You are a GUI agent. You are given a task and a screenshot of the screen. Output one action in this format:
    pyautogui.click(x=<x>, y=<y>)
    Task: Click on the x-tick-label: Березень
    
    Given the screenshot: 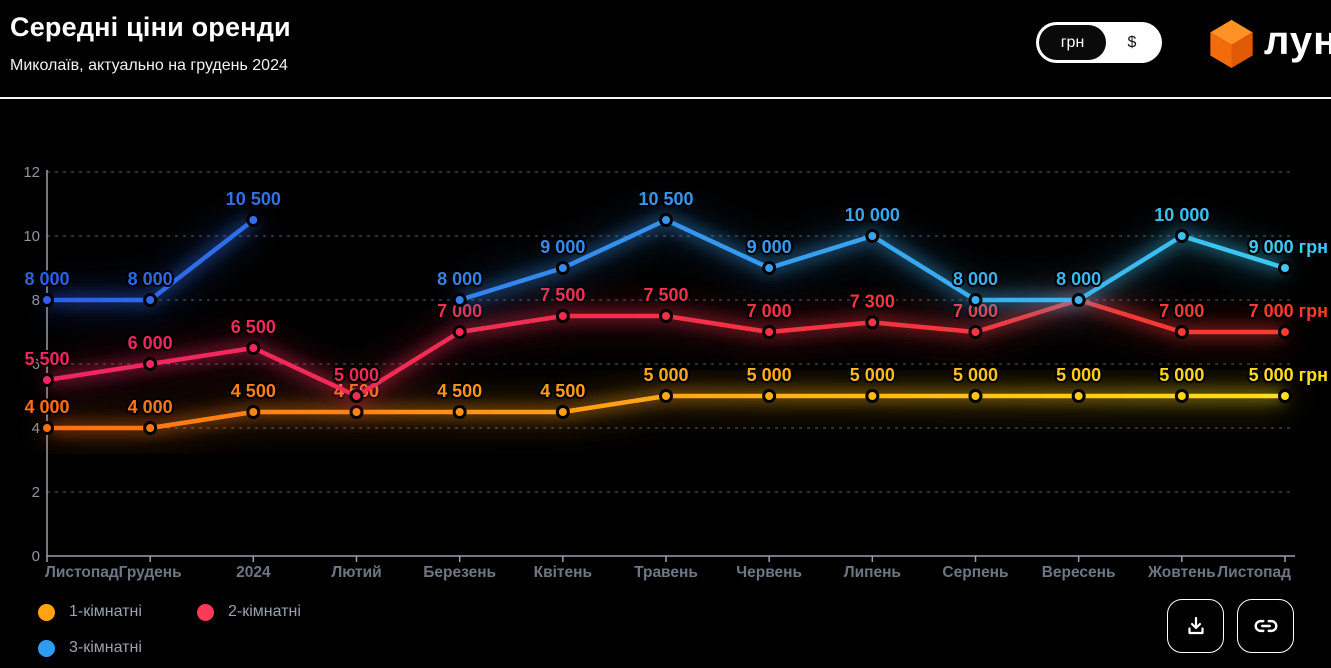 What is the action you would take?
    pyautogui.click(x=459, y=572)
    